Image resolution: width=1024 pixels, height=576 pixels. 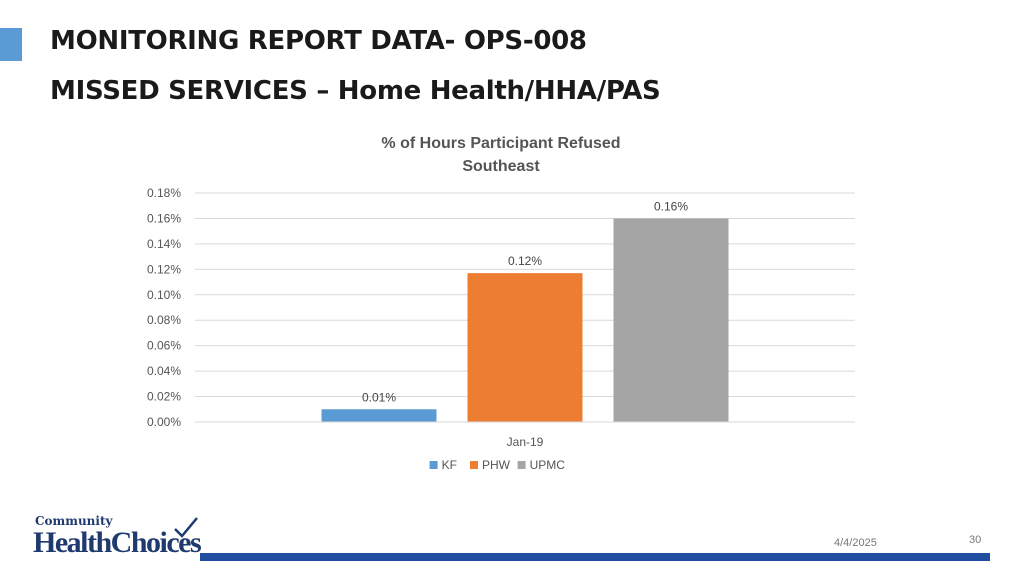 What do you see at coordinates (525, 347) in the screenshot?
I see `bar-phw` at bounding box center [525, 347].